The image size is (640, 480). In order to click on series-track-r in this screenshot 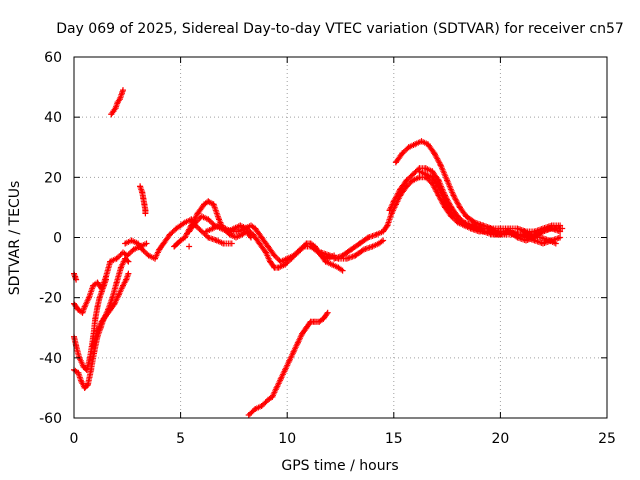, I will do `click(543, 231)`.